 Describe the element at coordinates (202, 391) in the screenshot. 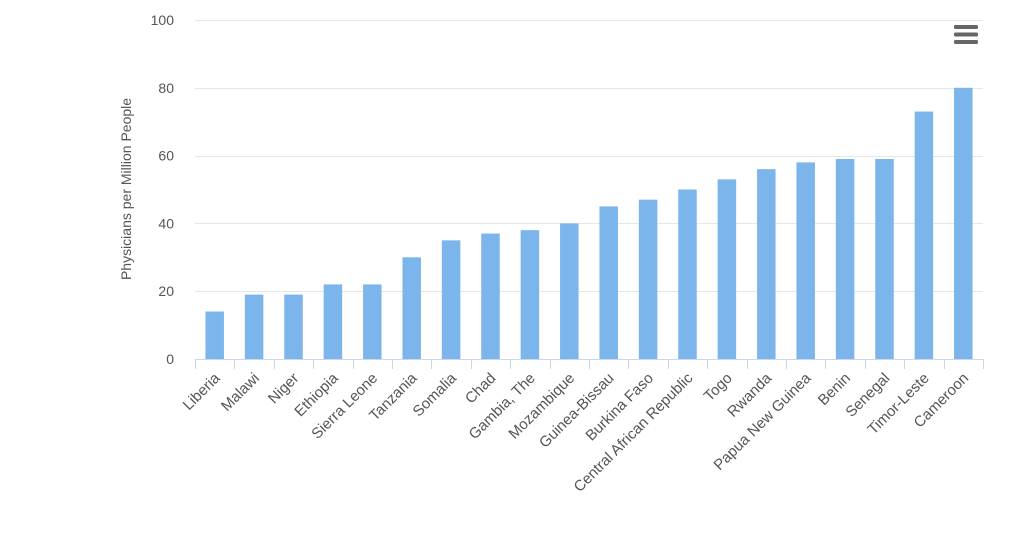

I see `x-tick-label: Liberia` at that location.